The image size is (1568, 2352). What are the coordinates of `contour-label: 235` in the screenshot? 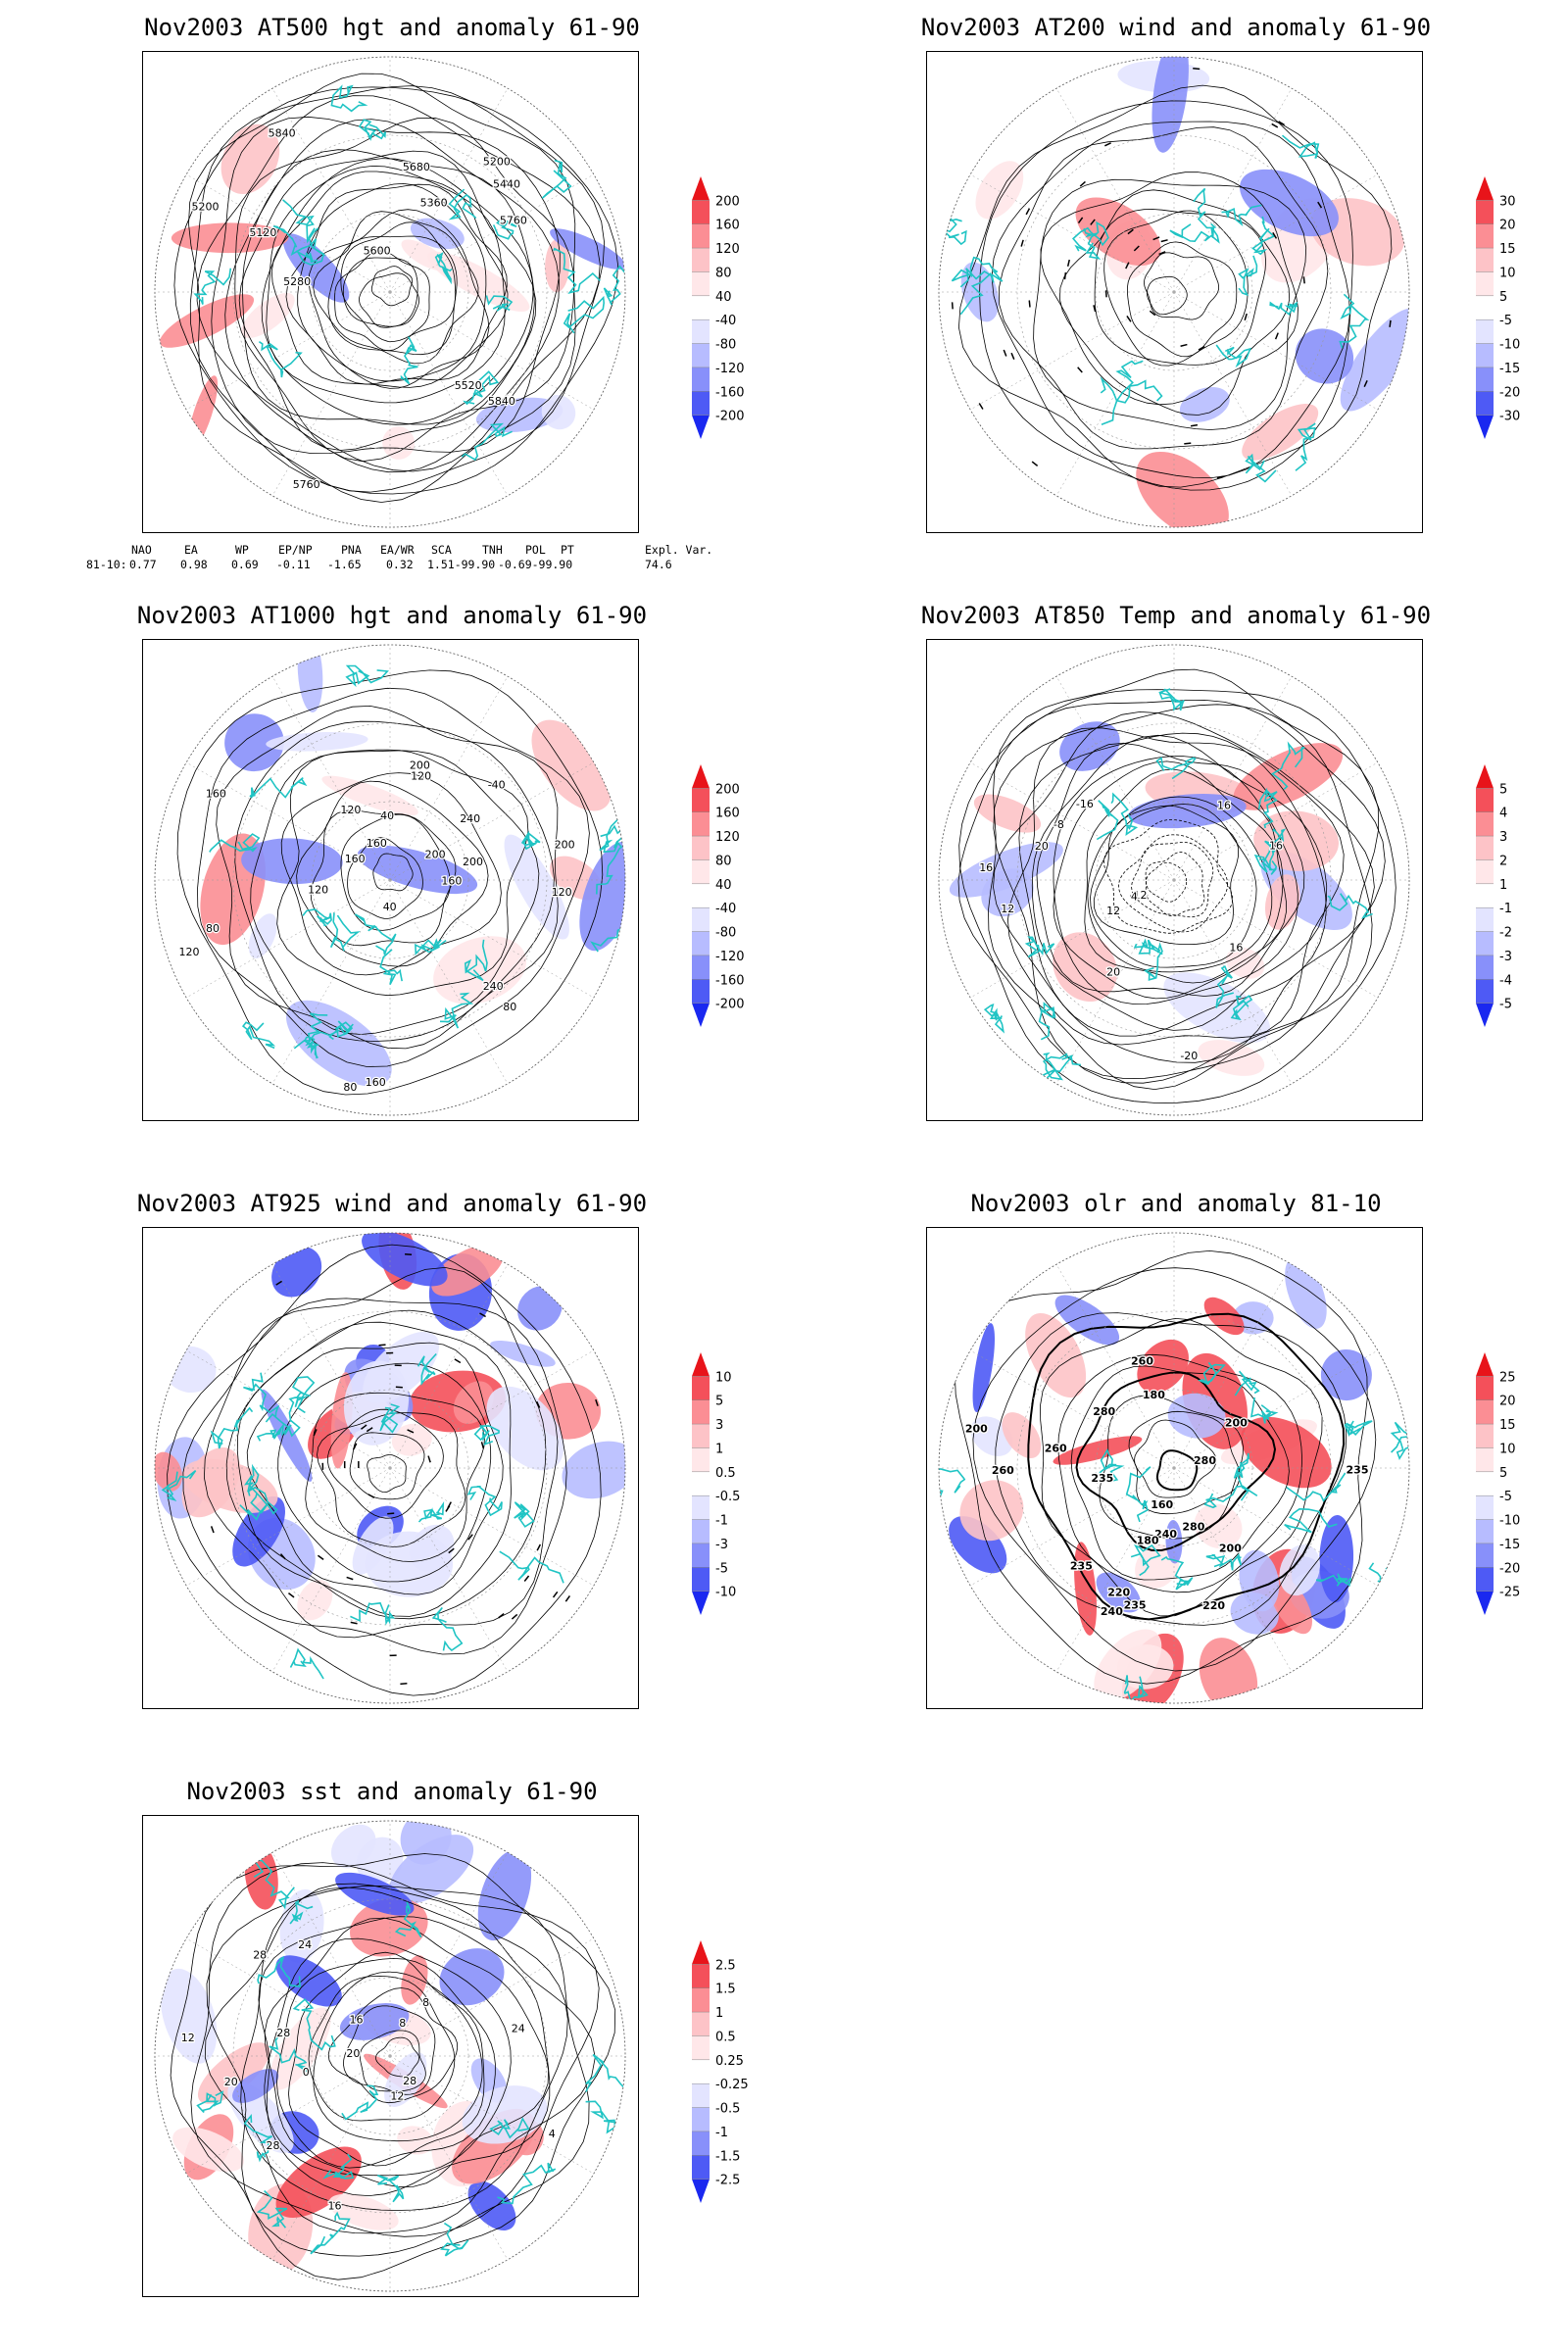 It's located at (1102, 1478).